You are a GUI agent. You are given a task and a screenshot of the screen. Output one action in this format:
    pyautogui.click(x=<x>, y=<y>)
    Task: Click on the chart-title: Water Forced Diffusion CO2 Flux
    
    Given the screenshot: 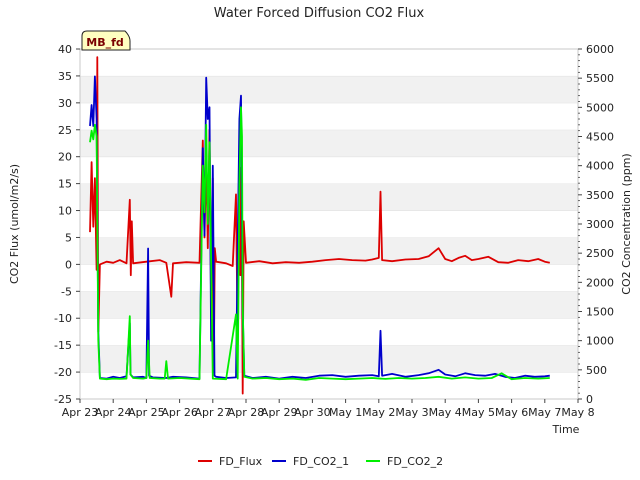 What is the action you would take?
    pyautogui.click(x=319, y=13)
    